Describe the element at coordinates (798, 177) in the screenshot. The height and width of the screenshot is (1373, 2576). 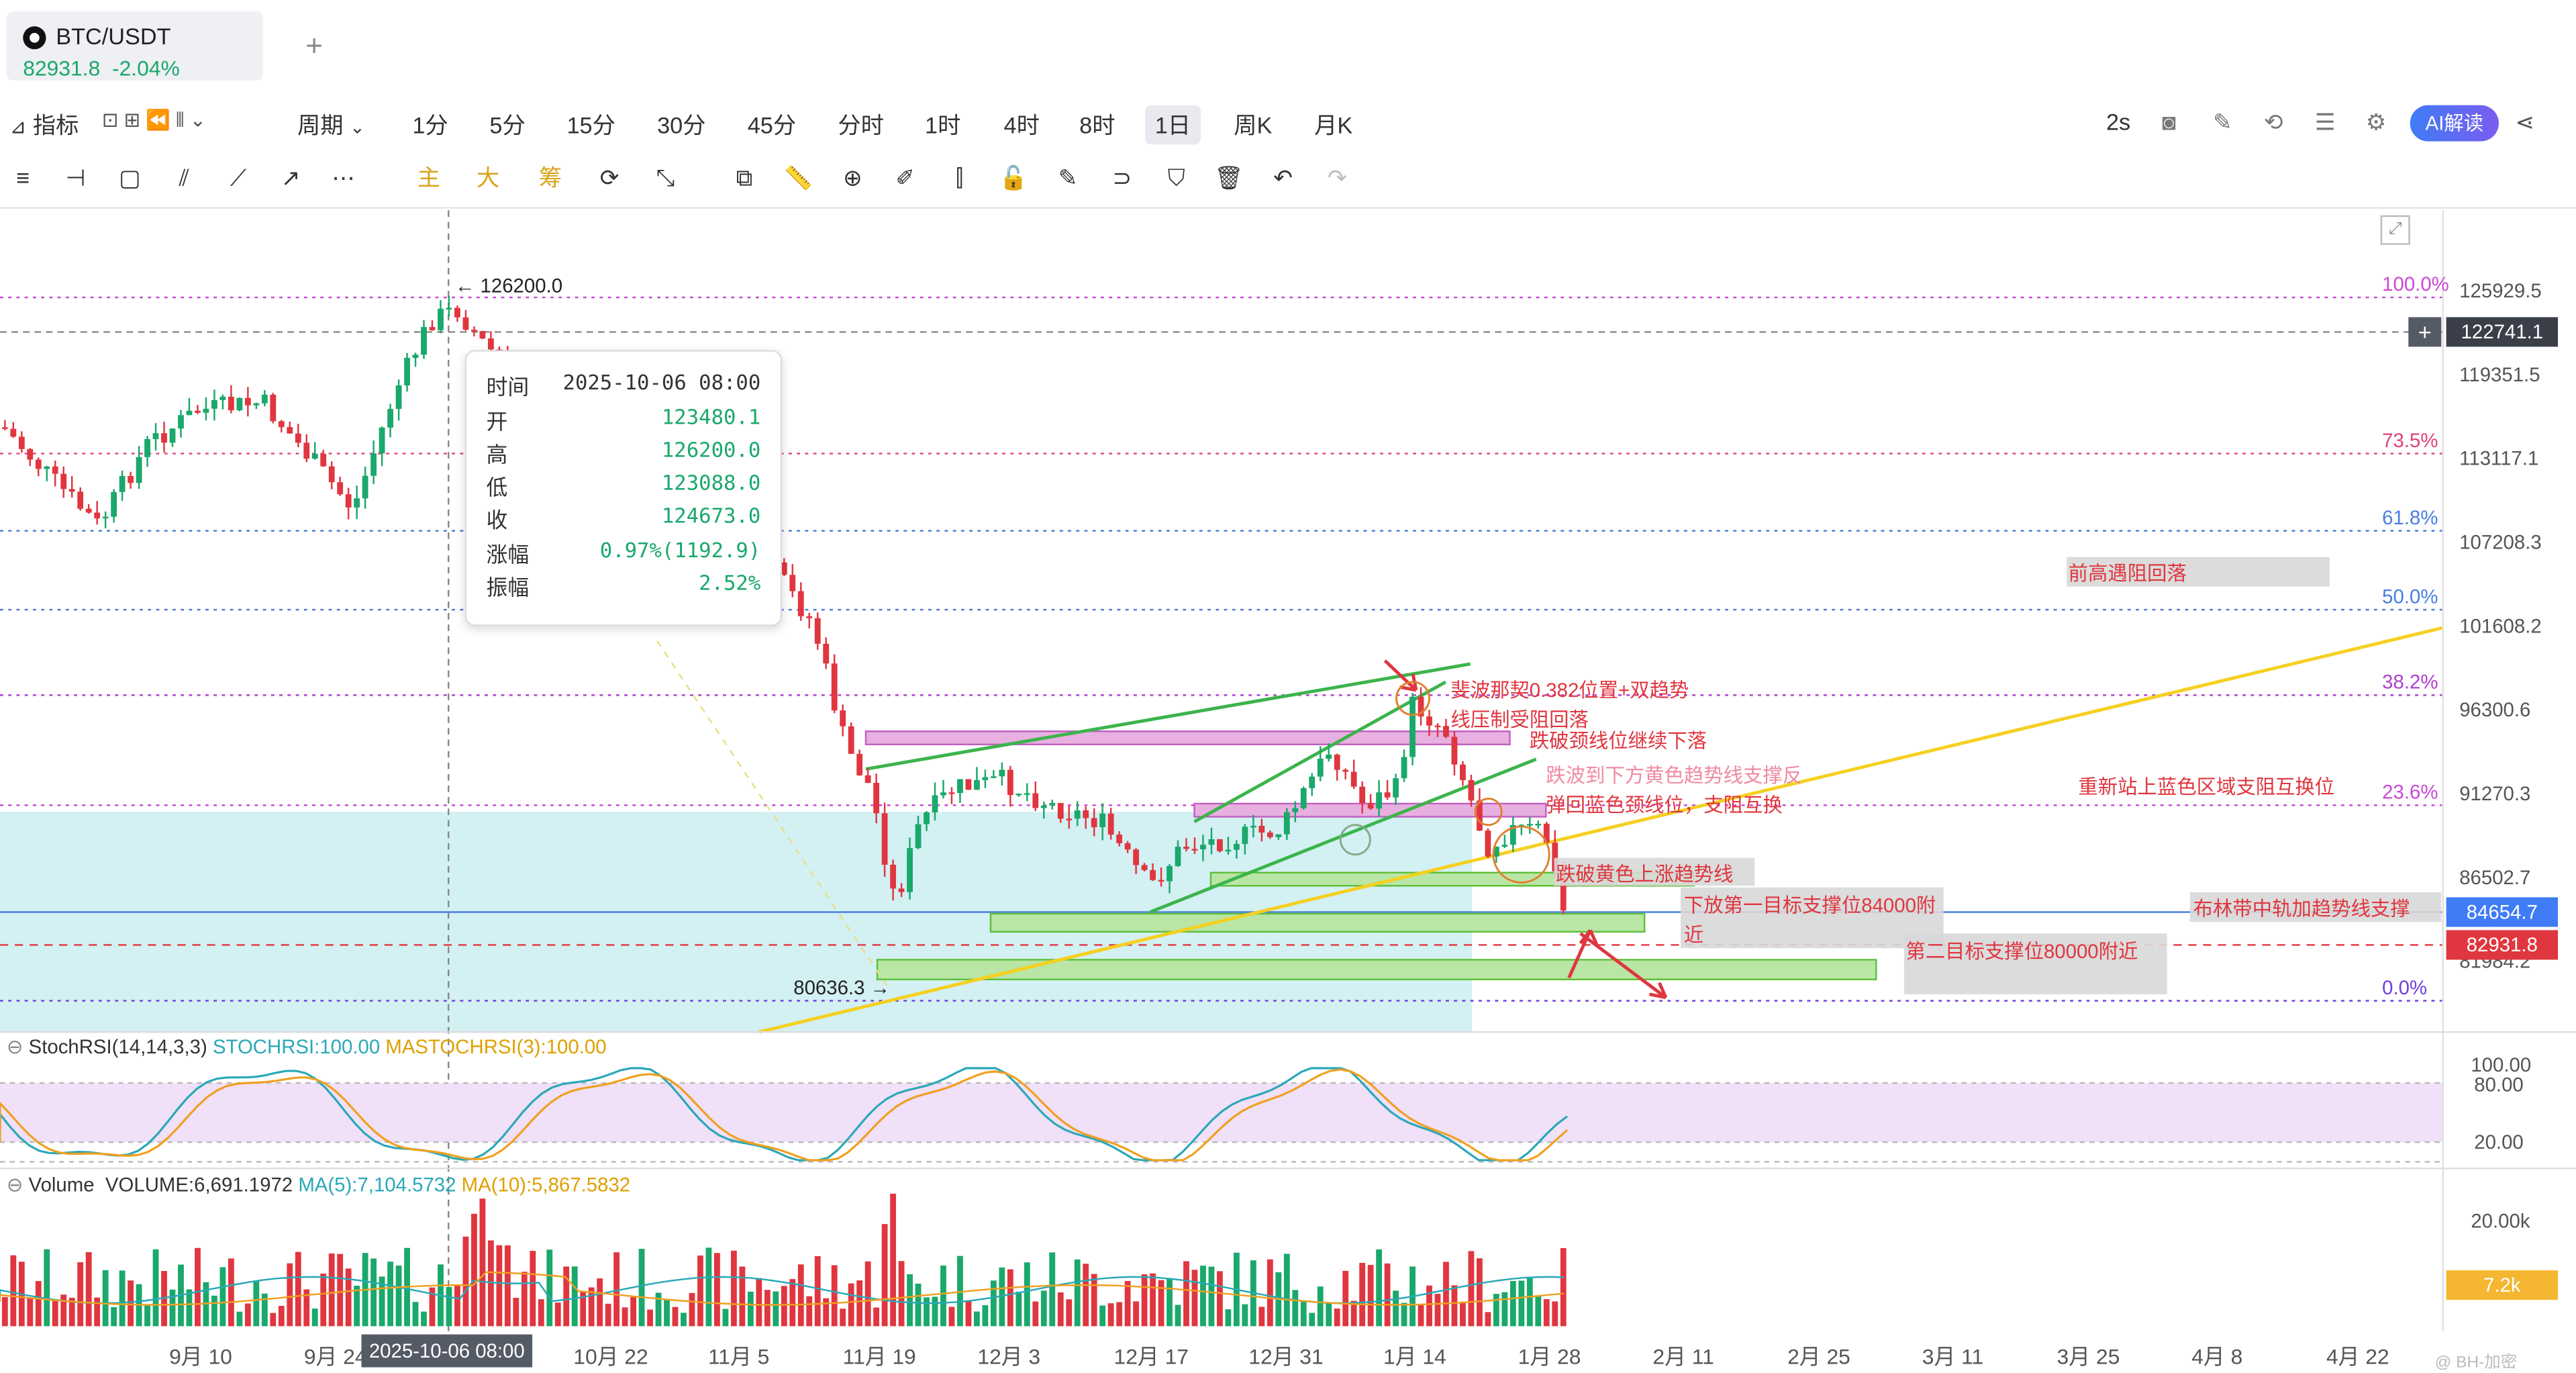
I see `ruler-icon: 📏` at that location.